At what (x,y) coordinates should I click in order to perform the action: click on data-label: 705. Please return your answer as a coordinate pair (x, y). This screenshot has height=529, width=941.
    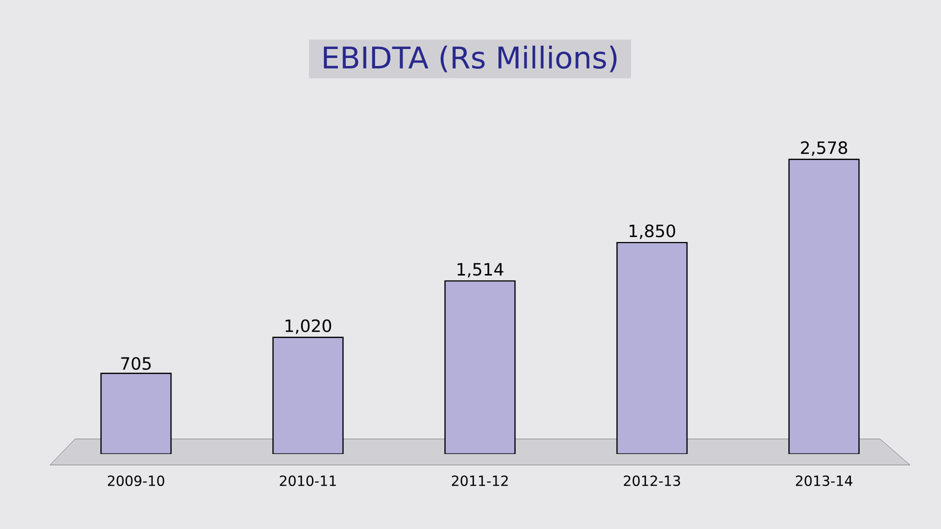
    Looking at the image, I should click on (136, 363).